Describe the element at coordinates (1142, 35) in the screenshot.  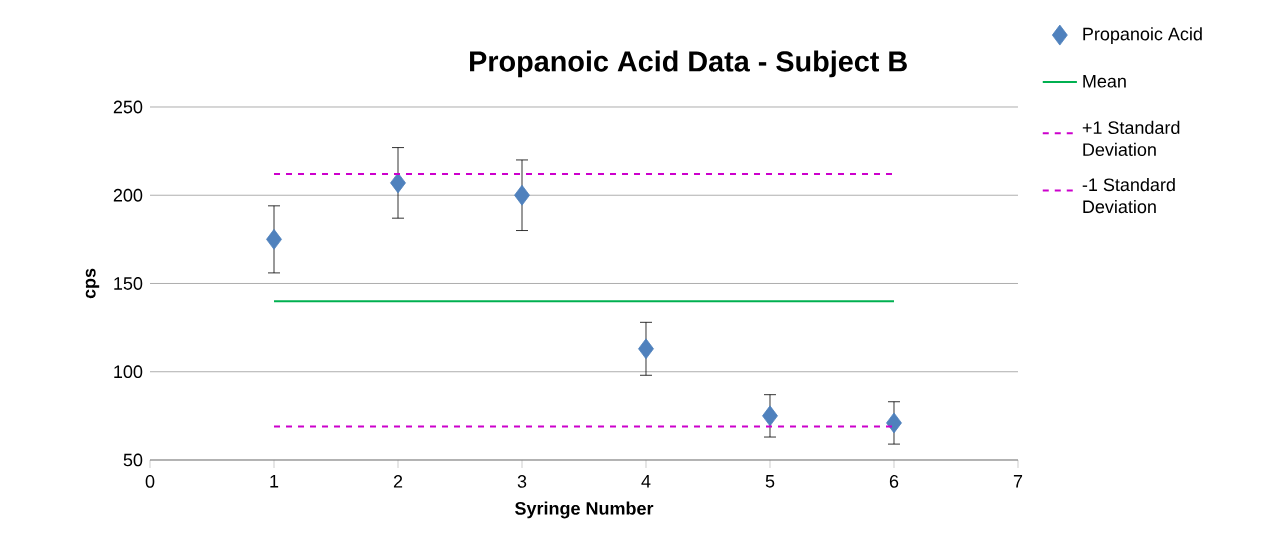
I see `legend-label: Propanoic Acid` at that location.